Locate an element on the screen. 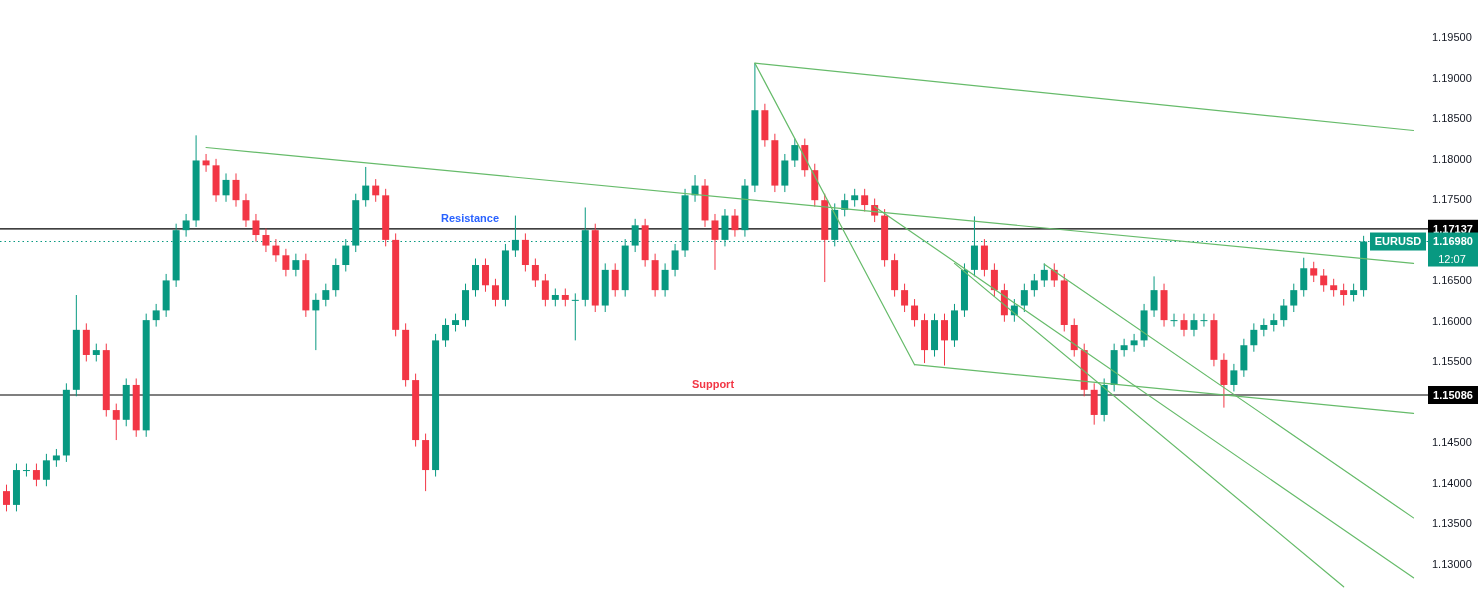 This screenshot has width=1480, height=590. annotation: EURUSD is located at coordinates (1398, 241).